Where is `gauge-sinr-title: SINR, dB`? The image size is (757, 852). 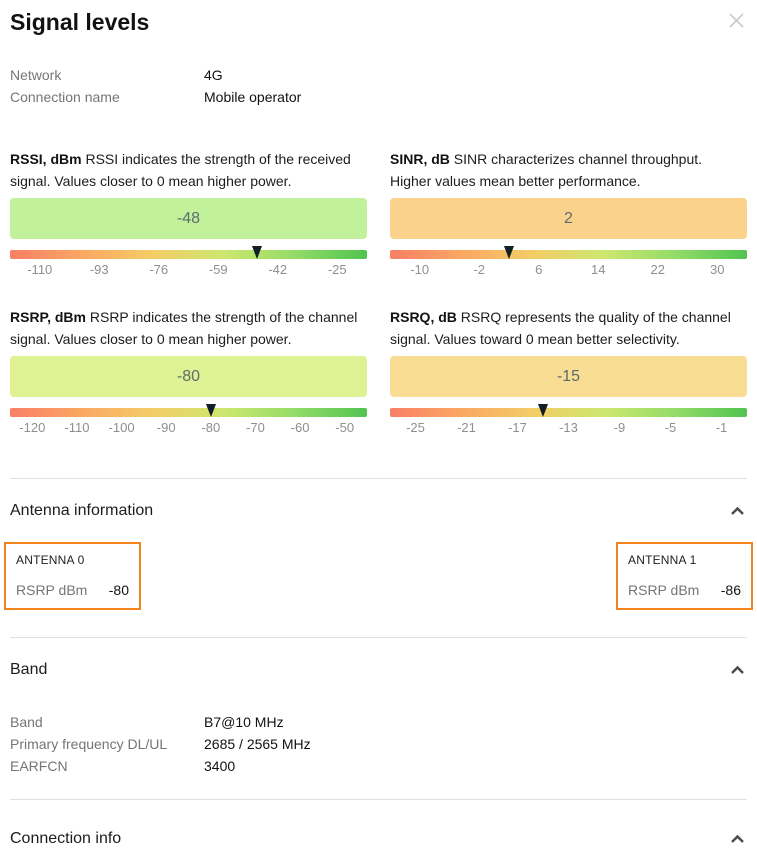
gauge-sinr-title: SINR, dB is located at coordinates (420, 159).